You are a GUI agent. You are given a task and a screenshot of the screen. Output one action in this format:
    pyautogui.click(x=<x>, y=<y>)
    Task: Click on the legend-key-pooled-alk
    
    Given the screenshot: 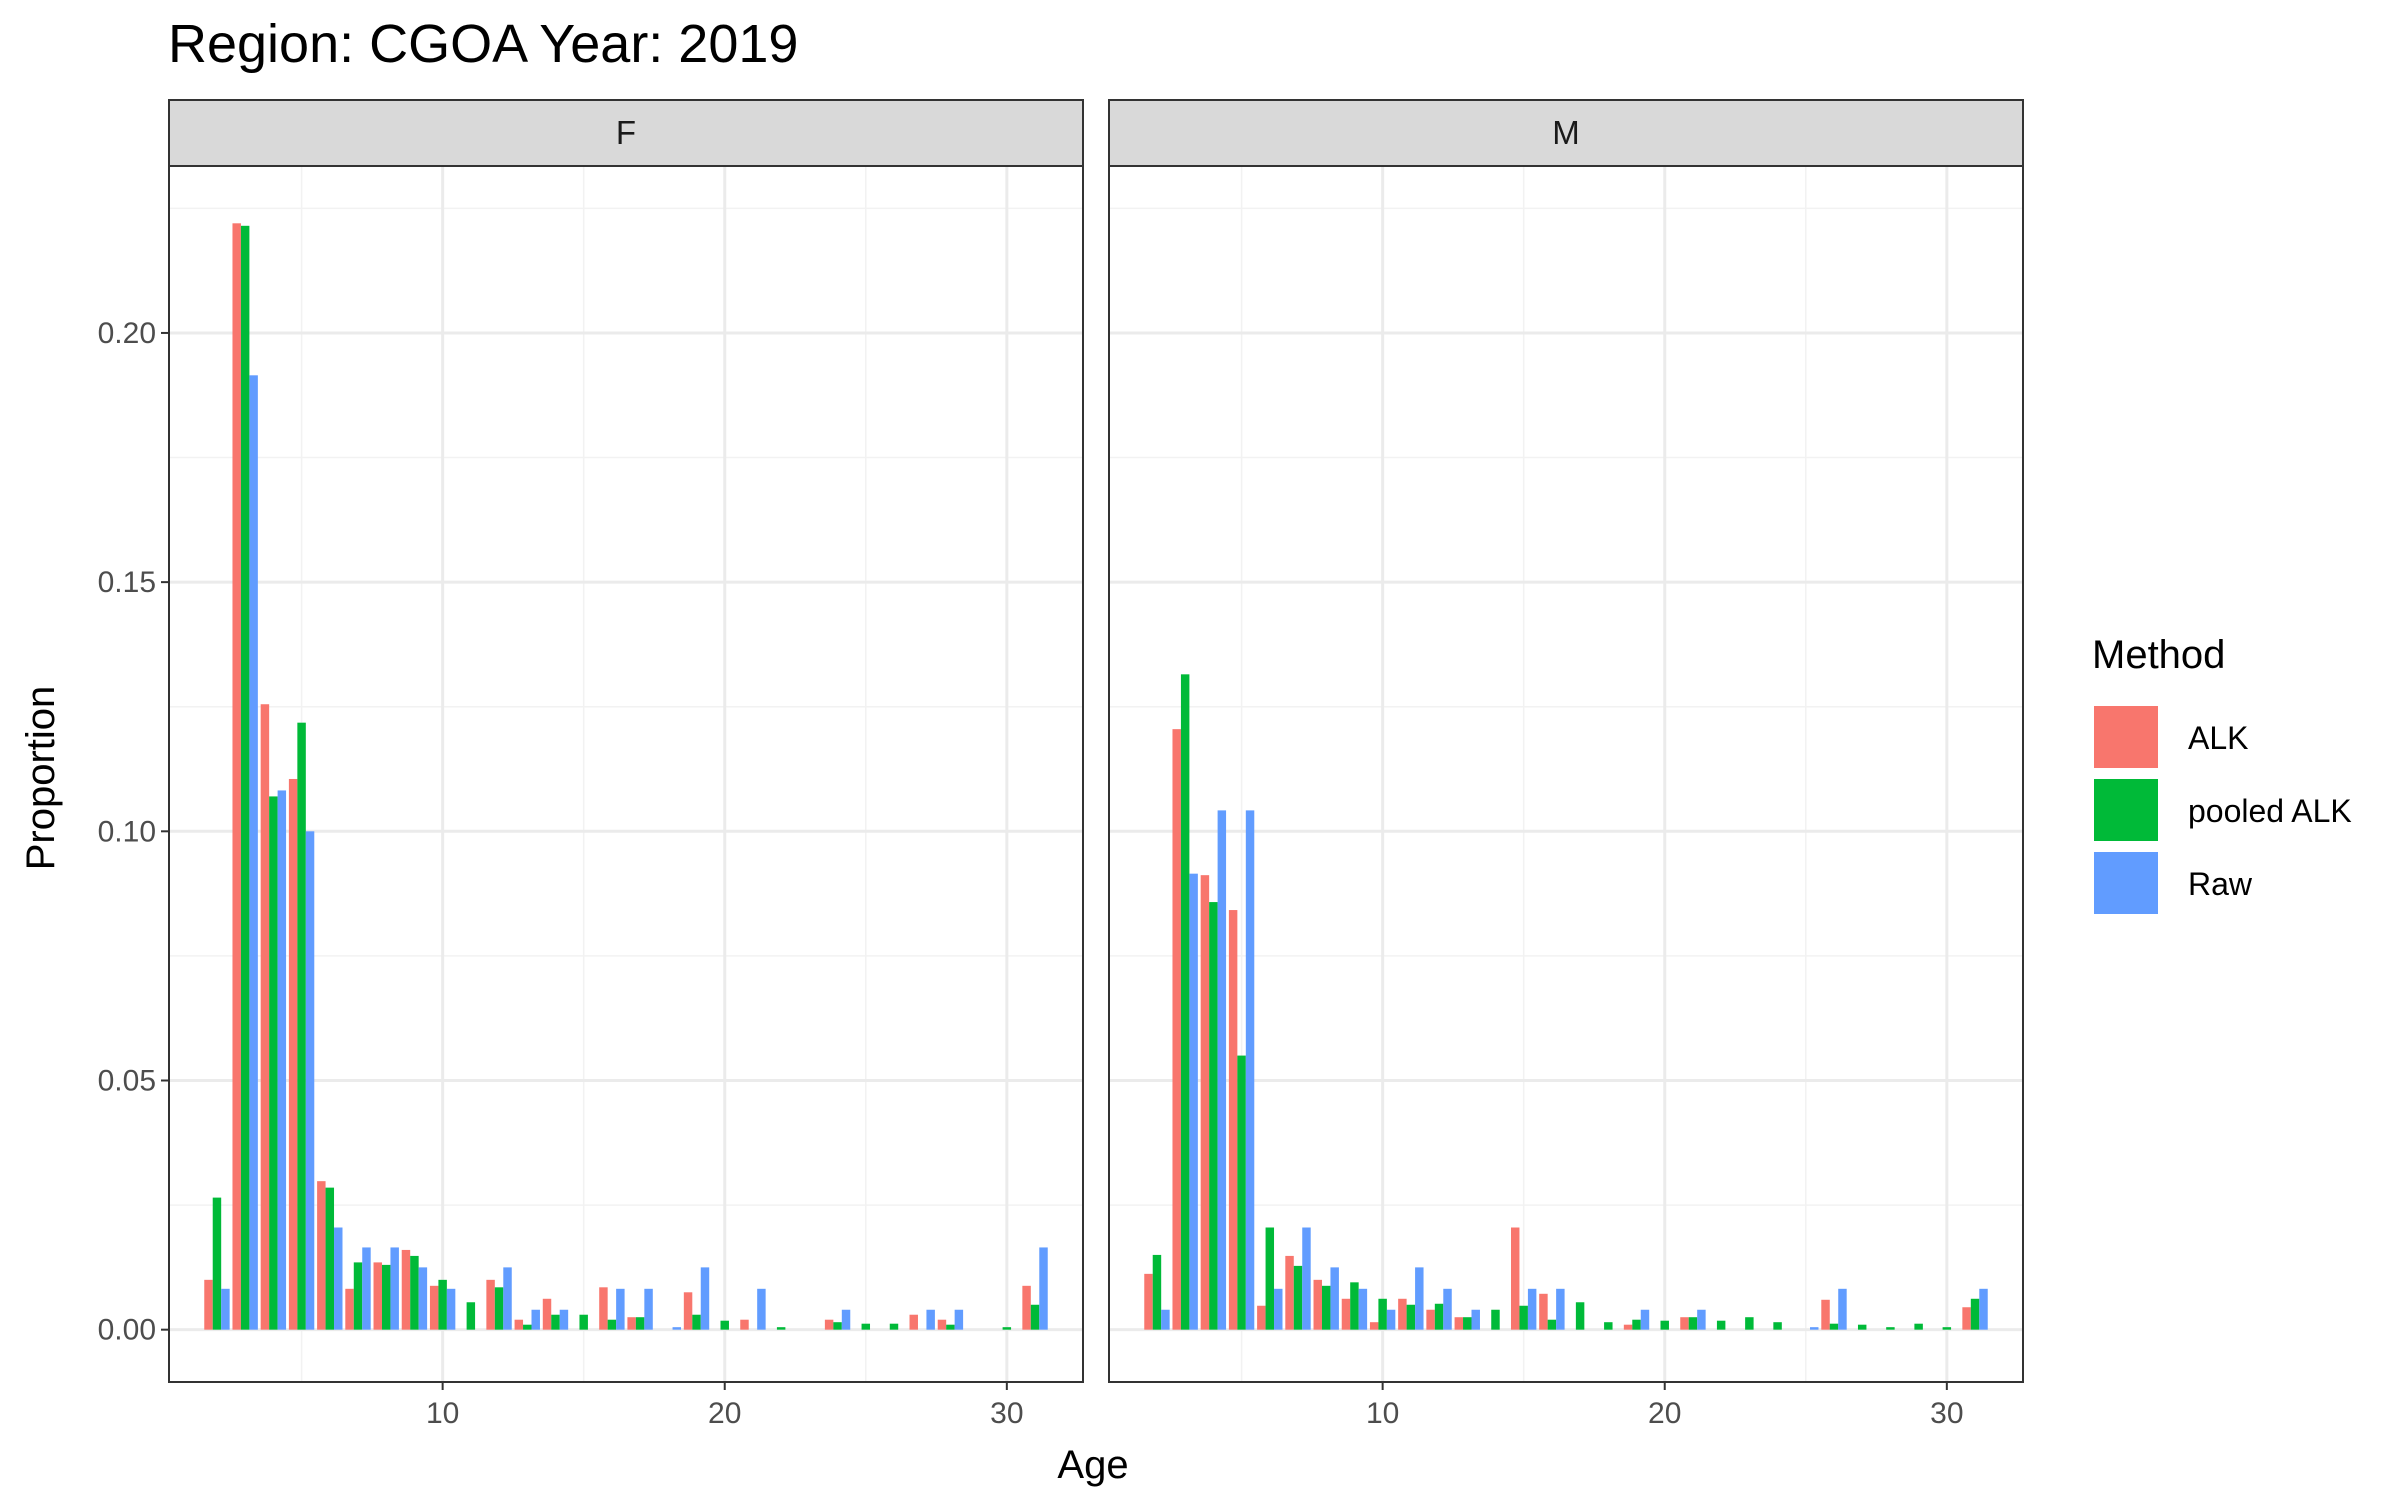 What is the action you would take?
    pyautogui.click(x=2126, y=810)
    